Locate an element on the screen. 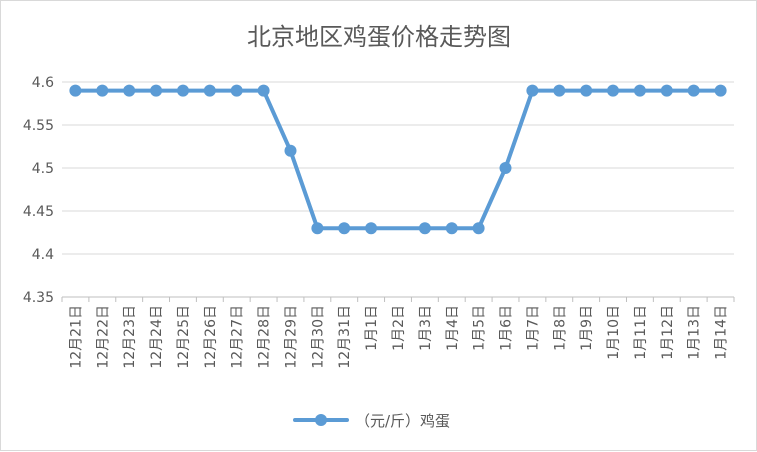  x-tick-label: 12月21日 is located at coordinates (76, 337).